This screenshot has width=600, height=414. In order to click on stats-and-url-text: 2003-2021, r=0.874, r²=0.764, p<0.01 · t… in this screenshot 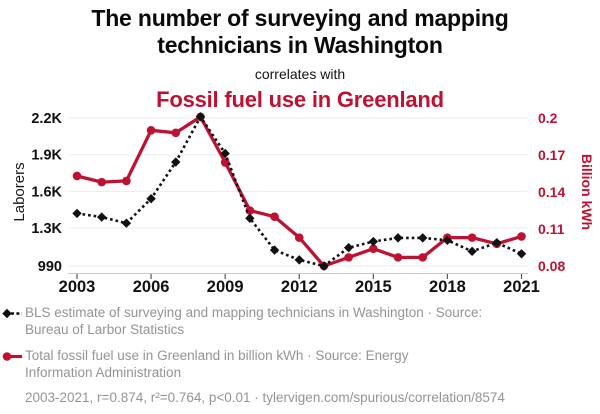, I will do `click(265, 397)`.